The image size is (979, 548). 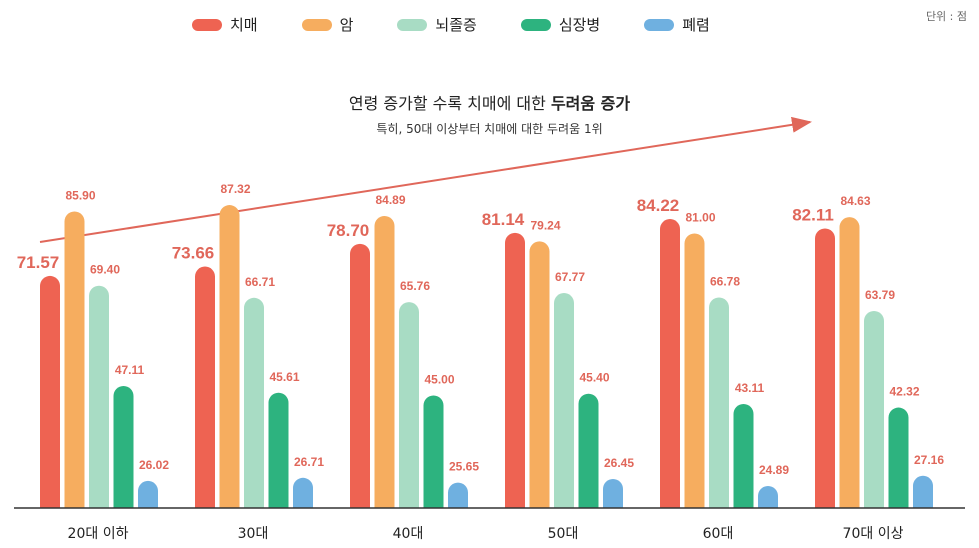 I want to click on value-label: 73.66, so click(x=193, y=253).